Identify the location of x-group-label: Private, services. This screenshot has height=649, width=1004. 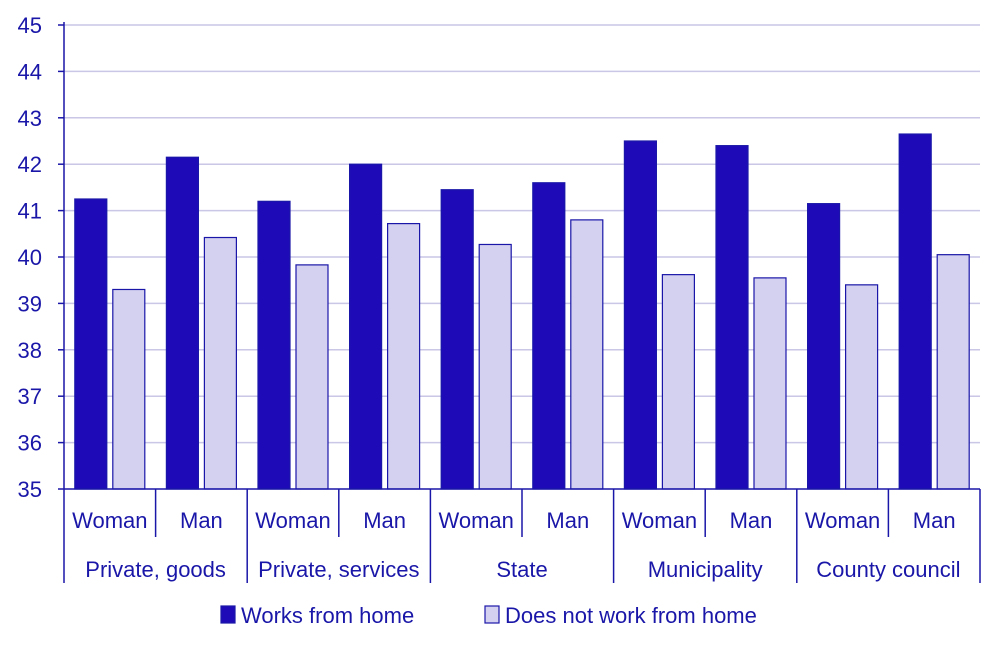
(338, 569).